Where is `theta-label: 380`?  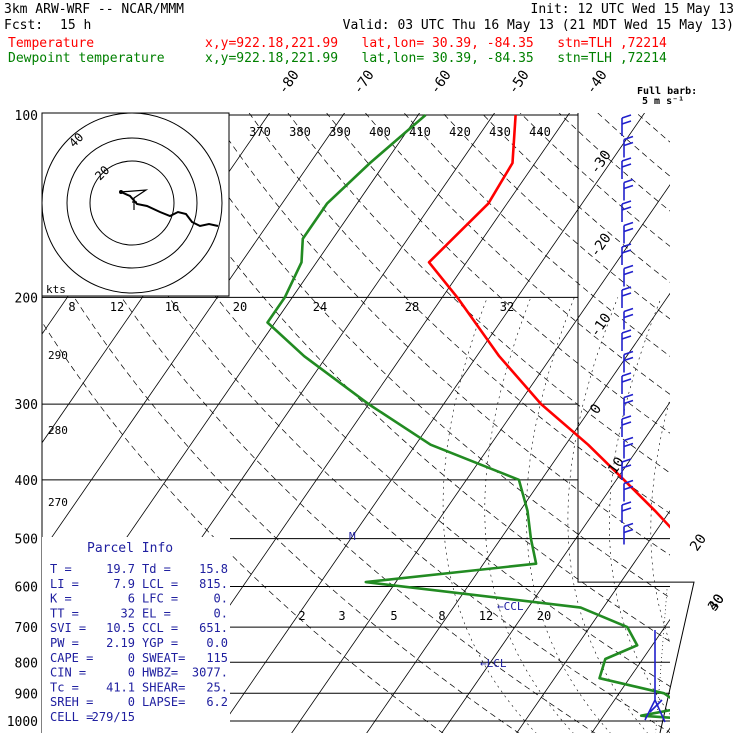
theta-label: 380 is located at coordinates (300, 132).